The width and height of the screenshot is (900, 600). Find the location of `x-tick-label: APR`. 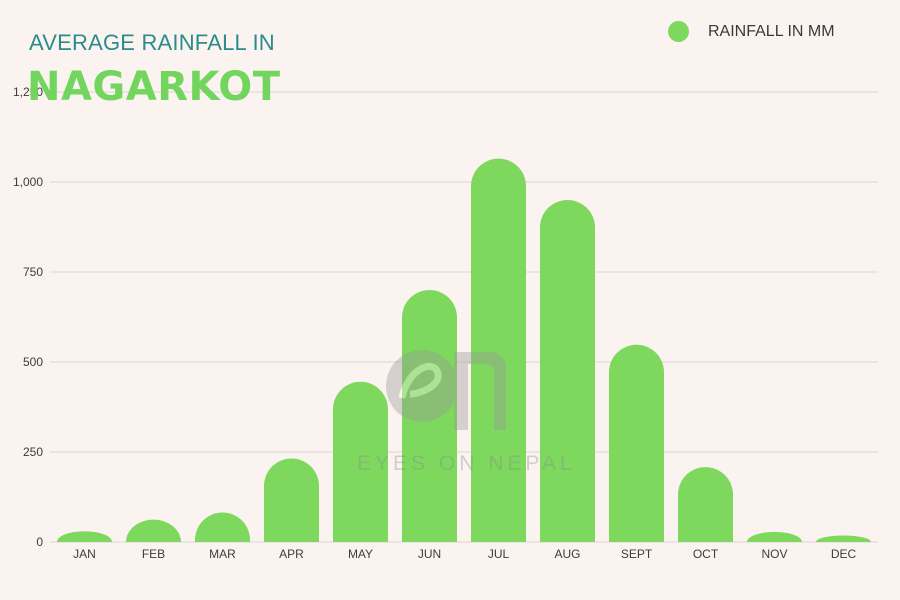

x-tick-label: APR is located at coordinates (291, 554).